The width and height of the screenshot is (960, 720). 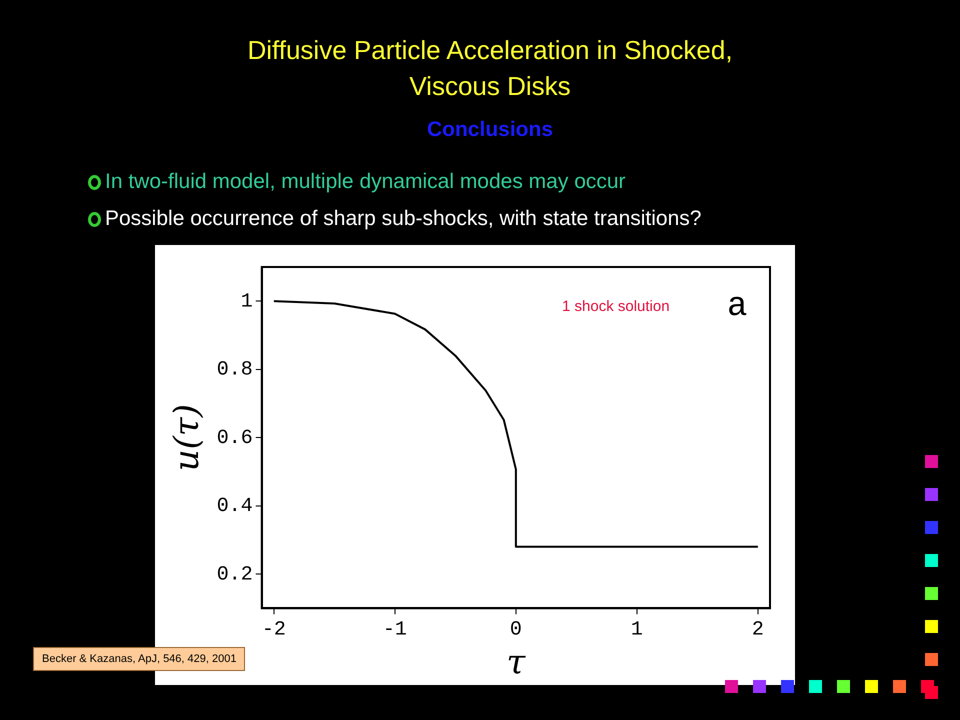 I want to click on y-tick-label: 1, so click(x=246, y=302).